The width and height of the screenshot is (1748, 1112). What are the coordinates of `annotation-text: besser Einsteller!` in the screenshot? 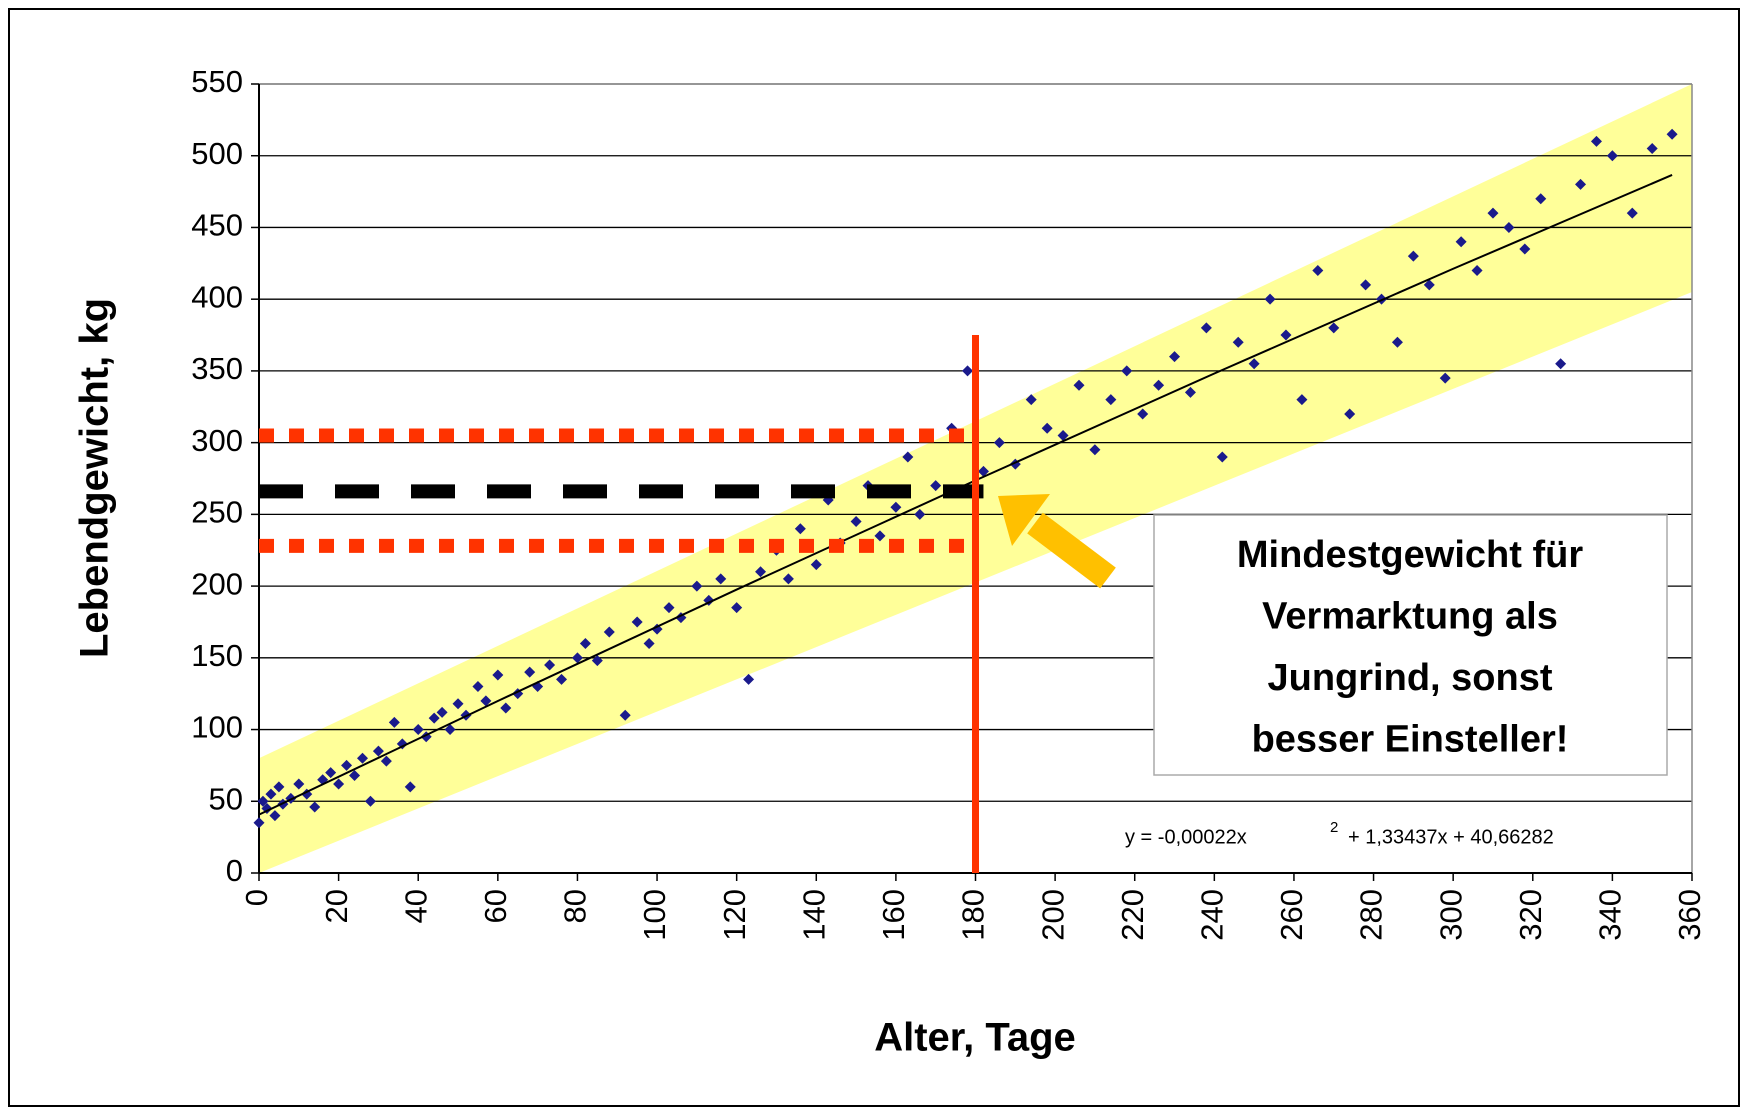 It's located at (1410, 740).